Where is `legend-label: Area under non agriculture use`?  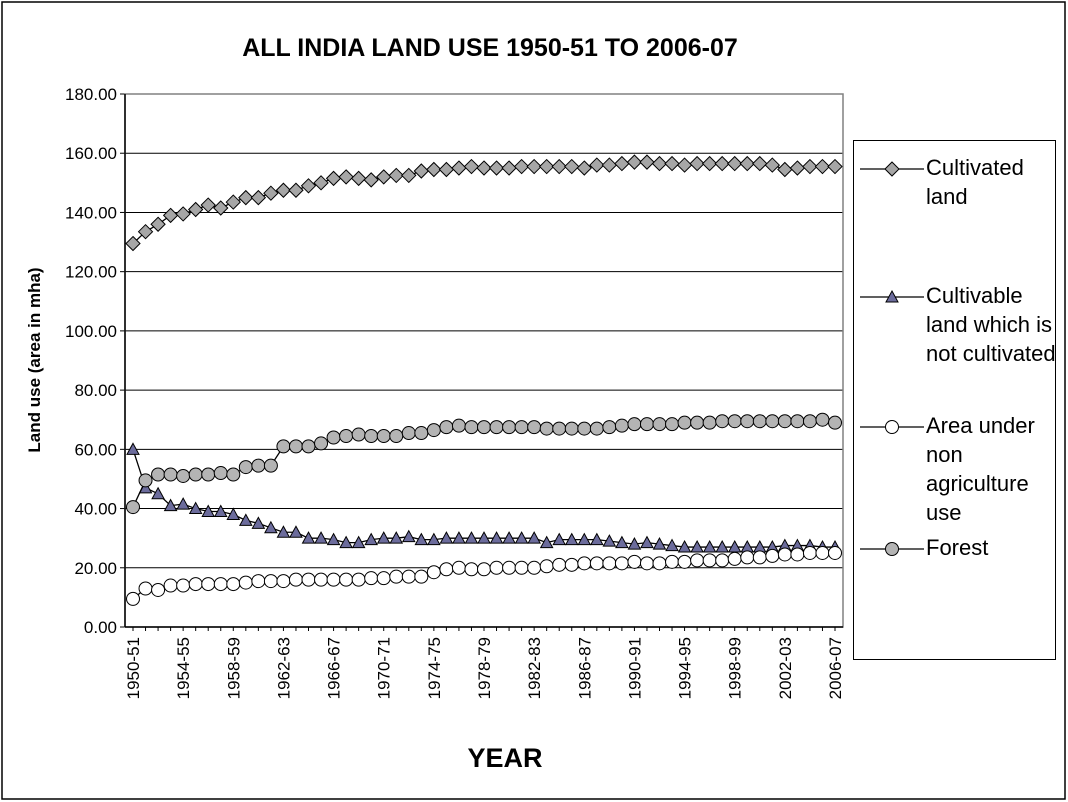 legend-label: Area under non agriculture use is located at coordinates (980, 469).